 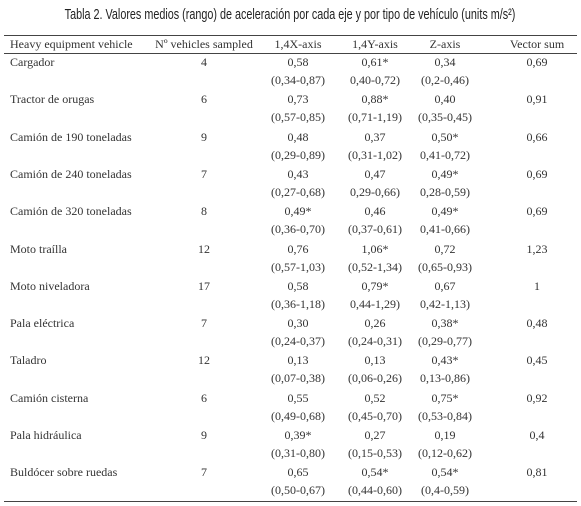 I want to click on bottom-rule, so click(x=290, y=501).